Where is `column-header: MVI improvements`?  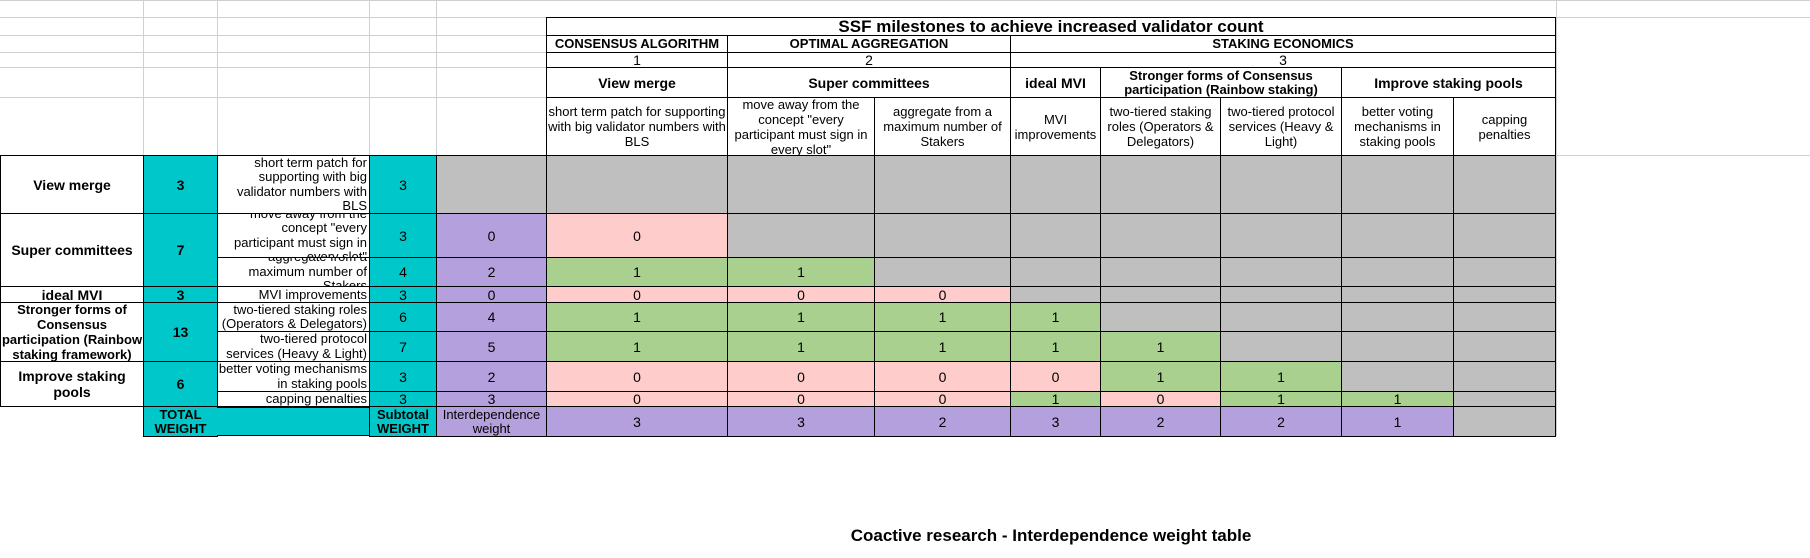
column-header: MVI improvements is located at coordinates (1055, 126).